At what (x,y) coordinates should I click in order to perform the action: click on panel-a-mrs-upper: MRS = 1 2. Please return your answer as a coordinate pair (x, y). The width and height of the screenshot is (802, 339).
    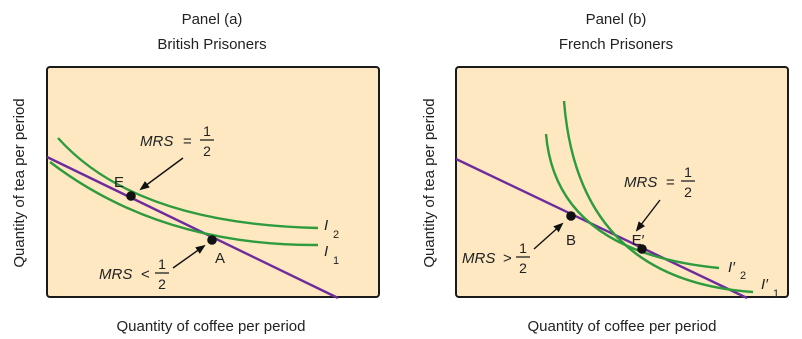
    Looking at the image, I should click on (177, 141).